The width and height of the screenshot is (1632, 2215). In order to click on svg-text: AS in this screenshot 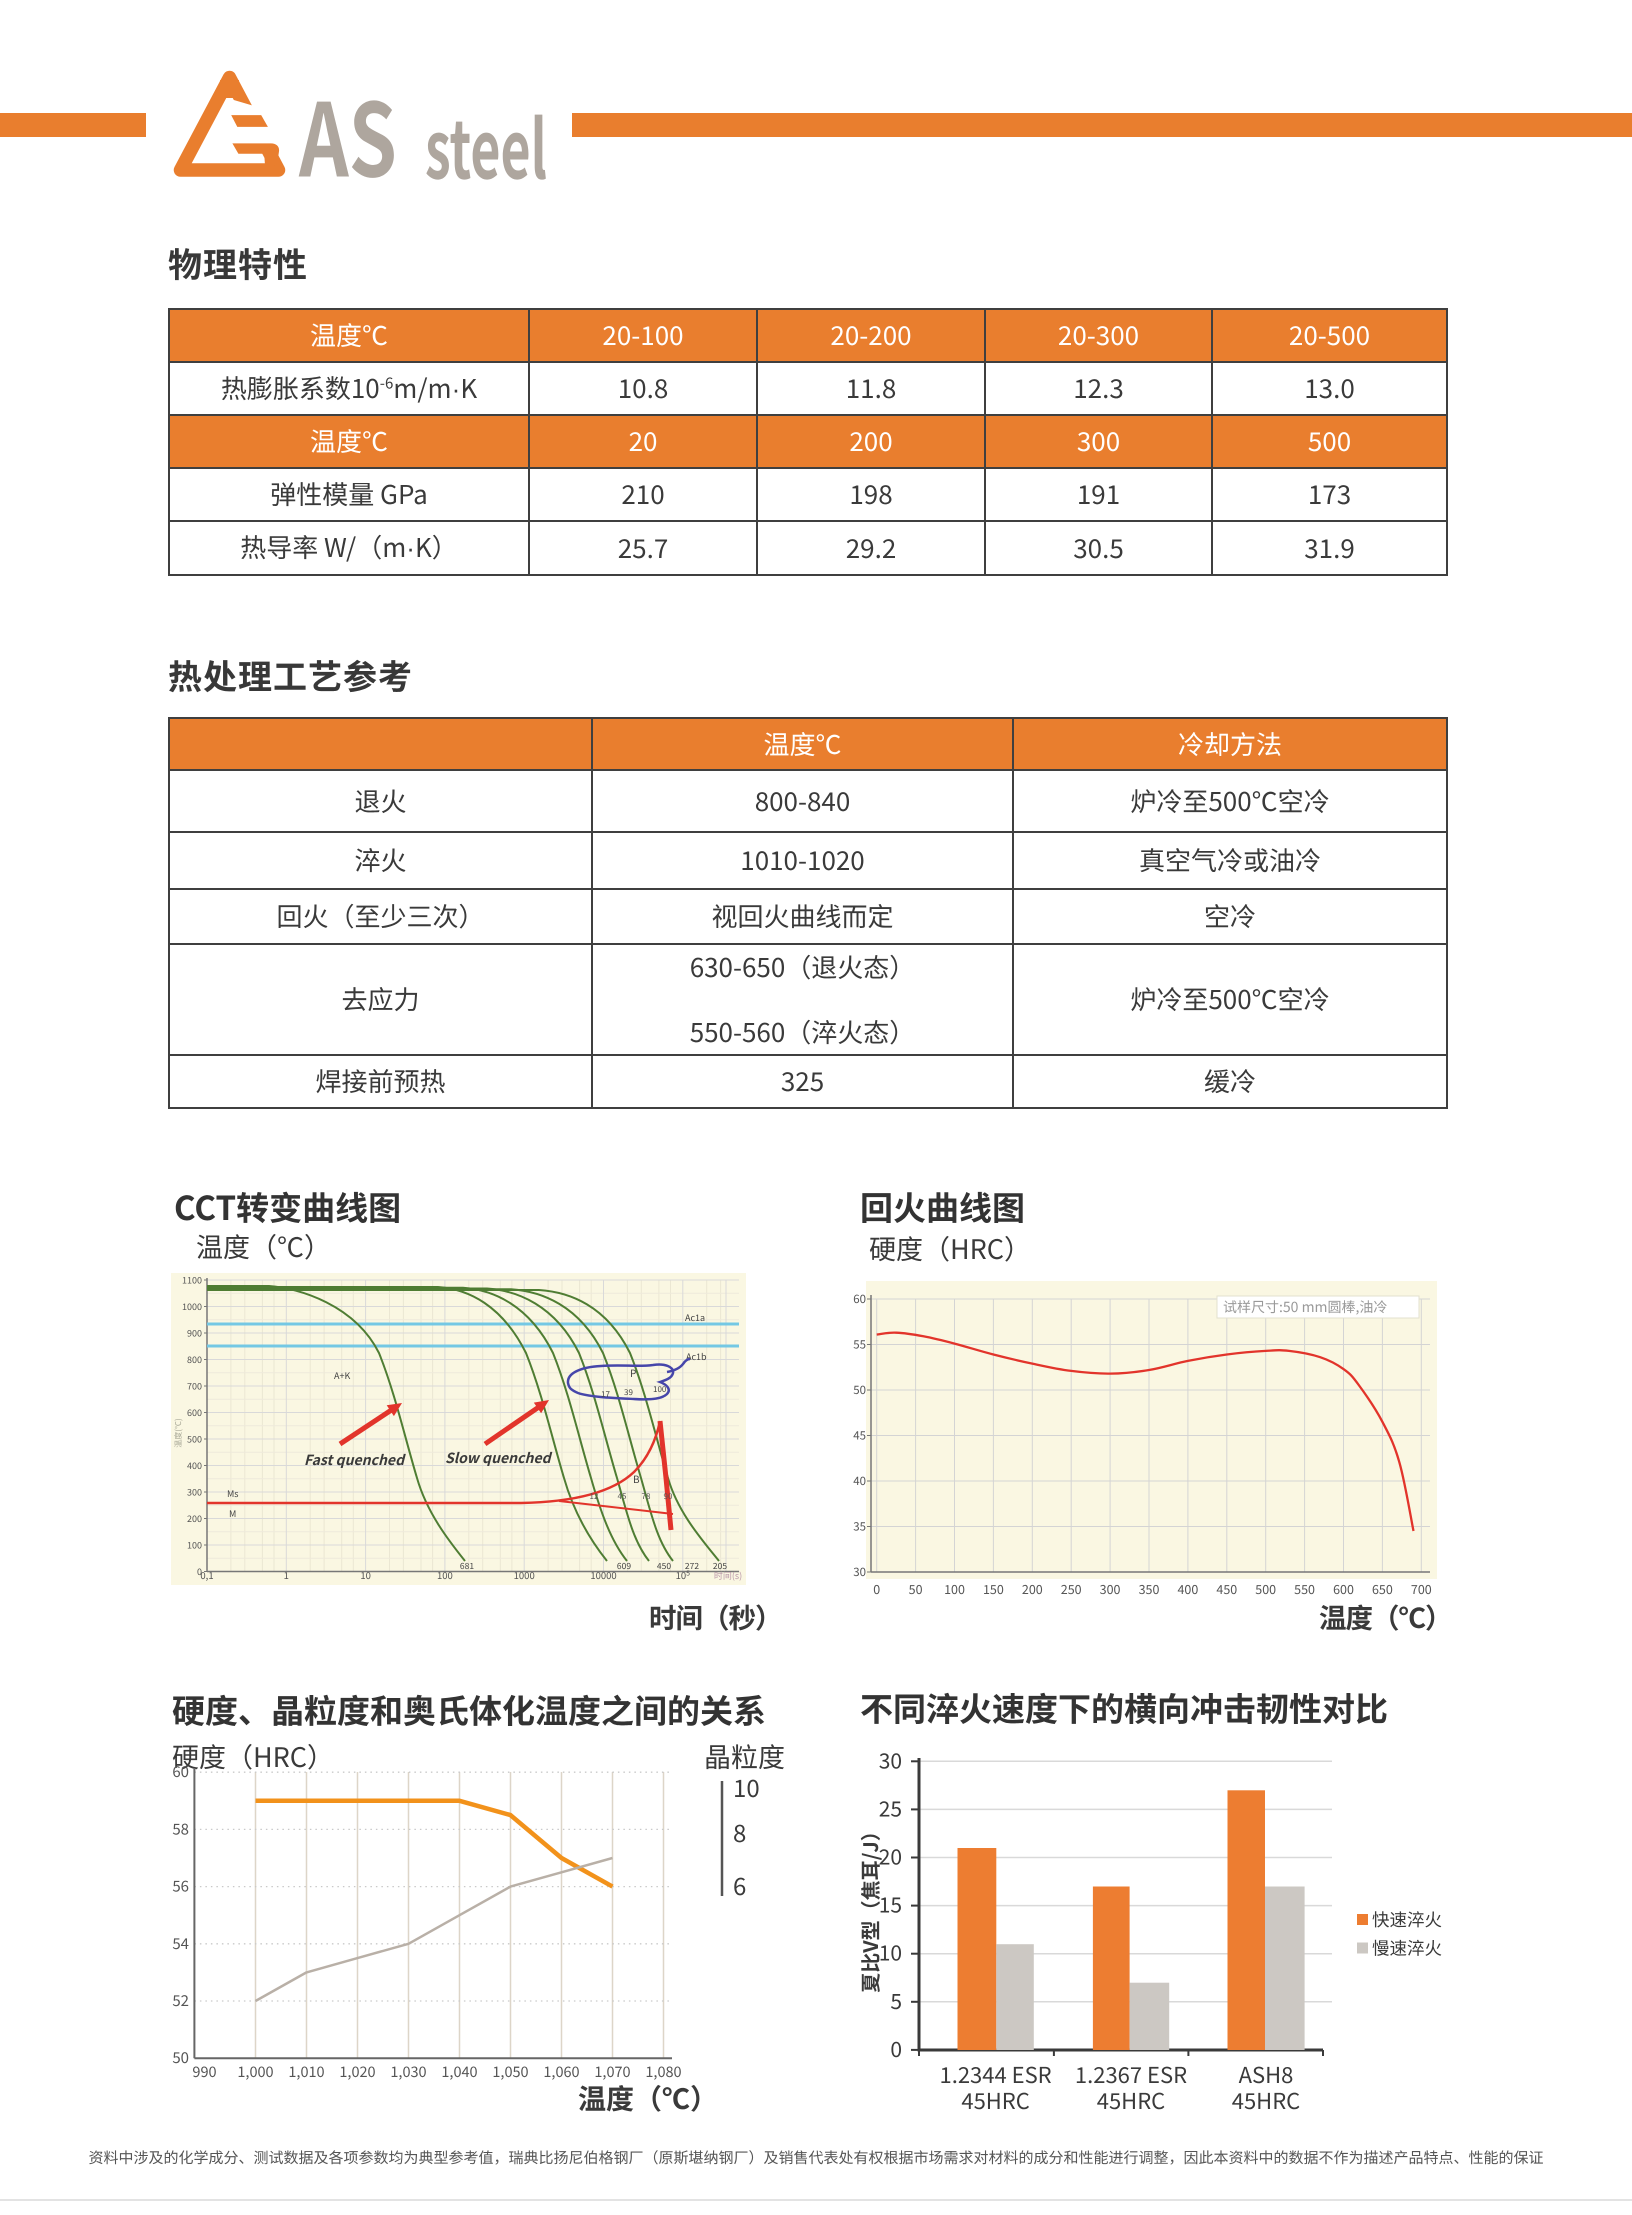, I will do `click(347, 124)`.